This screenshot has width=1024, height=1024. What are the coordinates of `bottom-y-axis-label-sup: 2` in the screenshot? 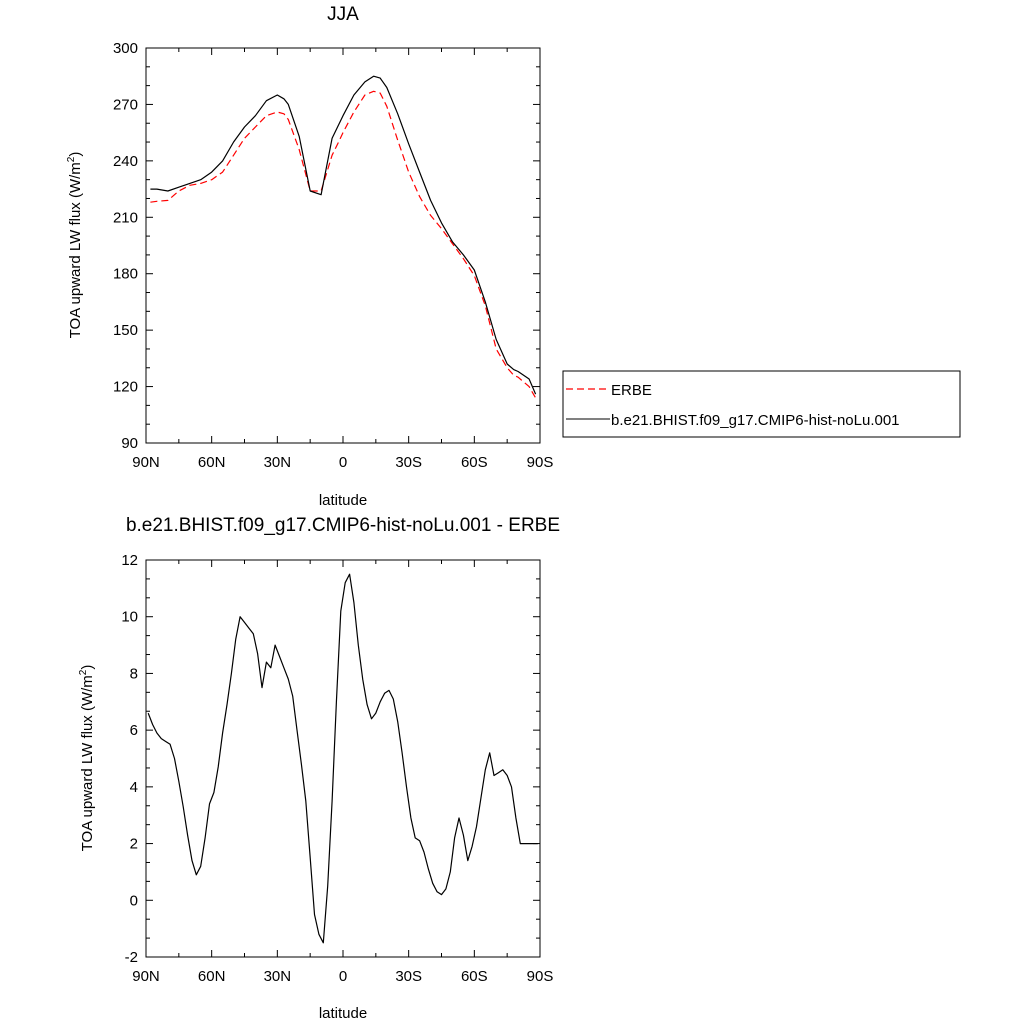 It's located at (83, 672).